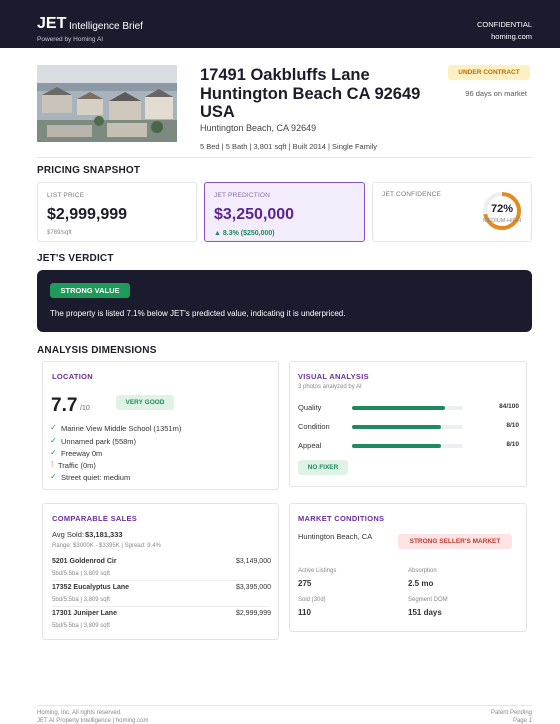 This screenshot has height=724, width=560. I want to click on verdict-box, so click(284, 301).